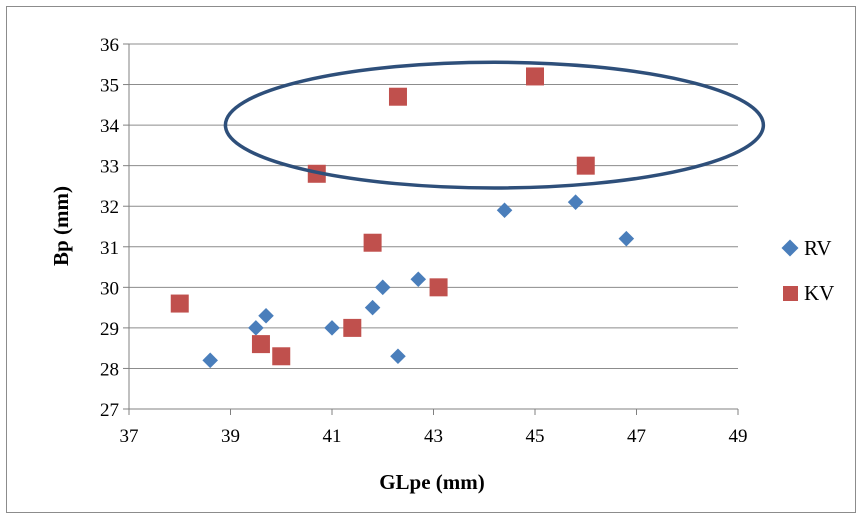 The width and height of the screenshot is (864, 521). I want to click on x-tick-label: 47, so click(636, 436).